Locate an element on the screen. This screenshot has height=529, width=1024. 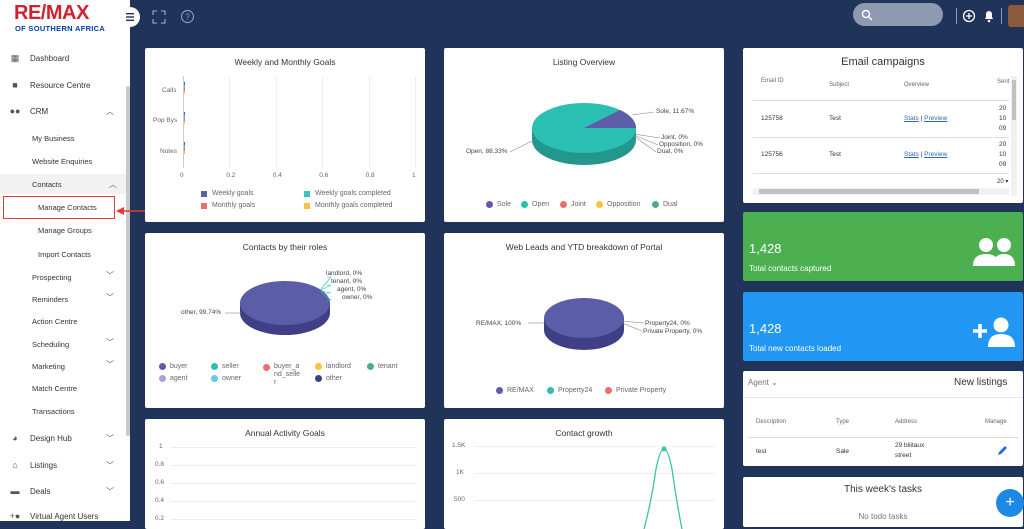
sidebar-item-listings: ⌂ Listings ﹀ is located at coordinates (63, 465).